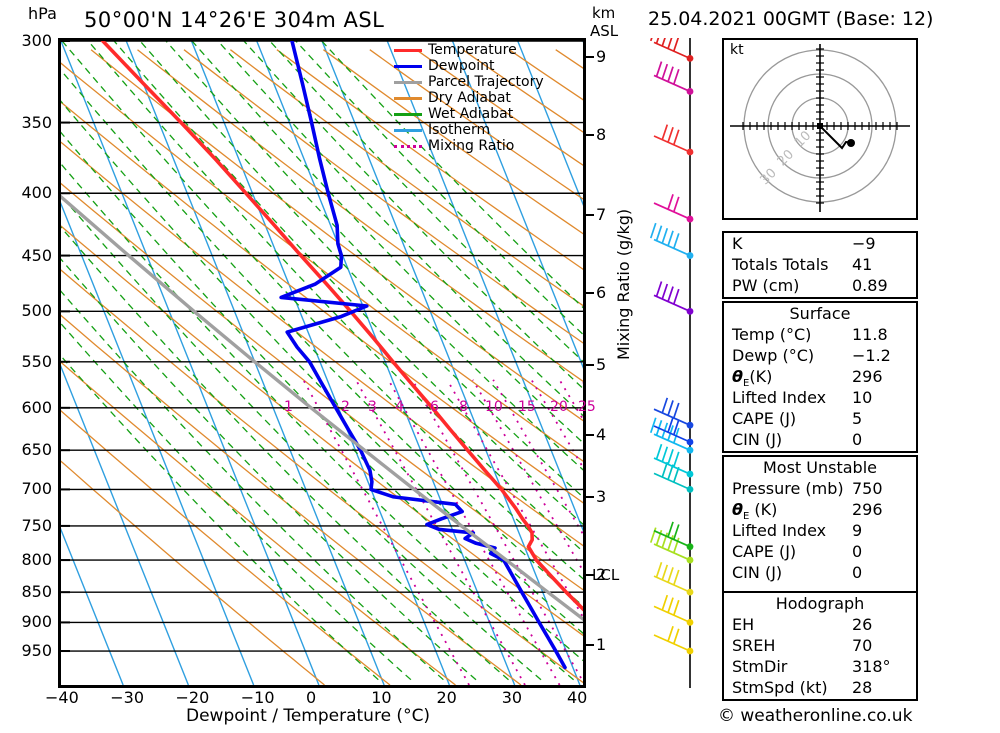  I want to click on pressure-unit-label: hPa, so click(42, 13).